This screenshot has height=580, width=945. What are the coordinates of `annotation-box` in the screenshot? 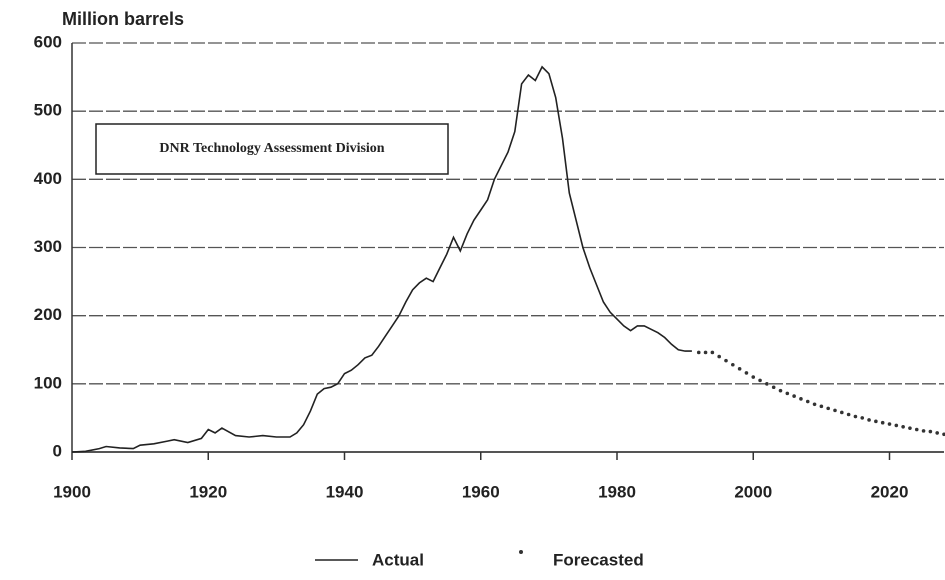 It's located at (272, 149).